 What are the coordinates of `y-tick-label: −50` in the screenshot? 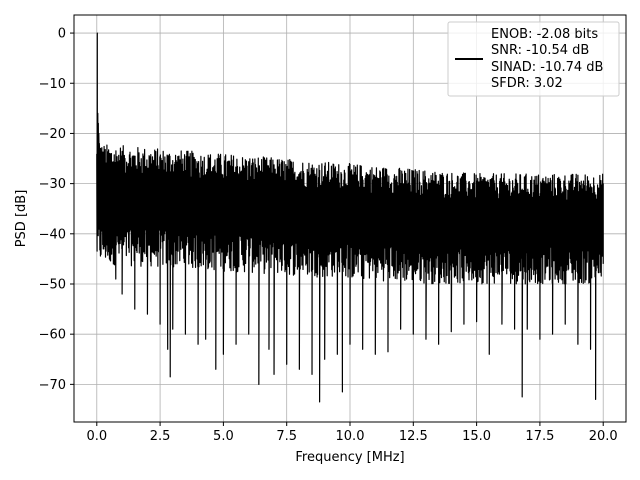 It's located at (52, 284).